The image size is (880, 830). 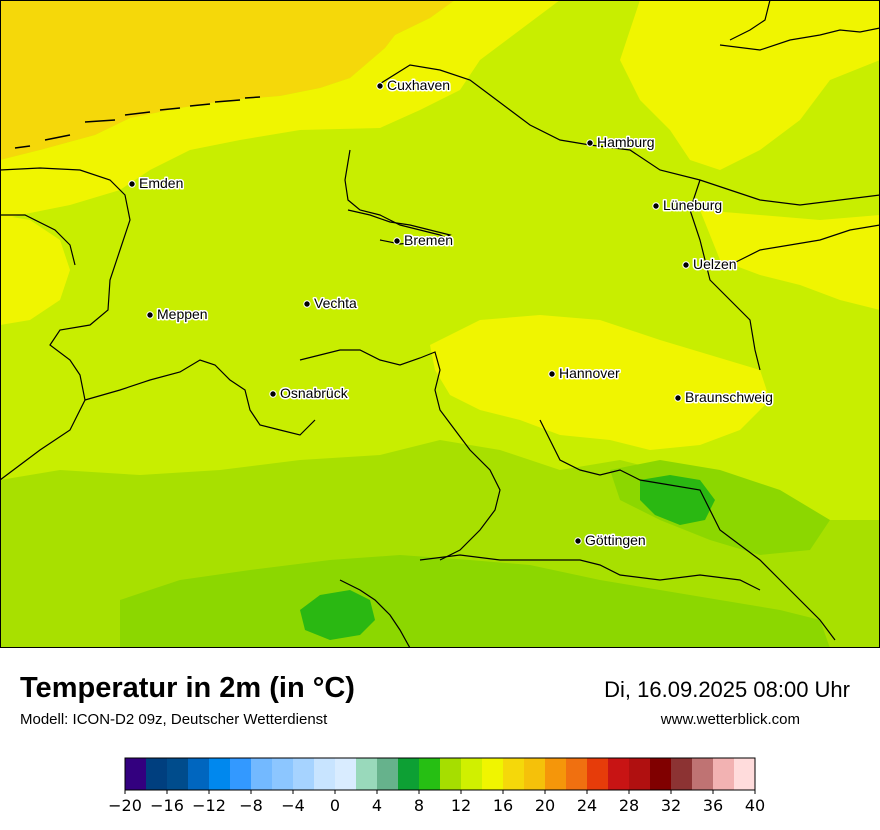 What do you see at coordinates (125, 805) in the screenshot?
I see `color-scale-tick-label: −20` at bounding box center [125, 805].